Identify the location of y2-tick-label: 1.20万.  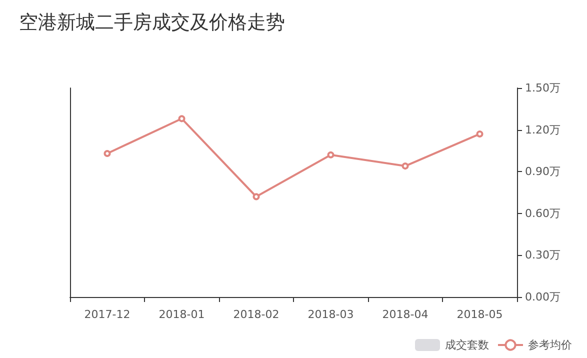
(542, 129).